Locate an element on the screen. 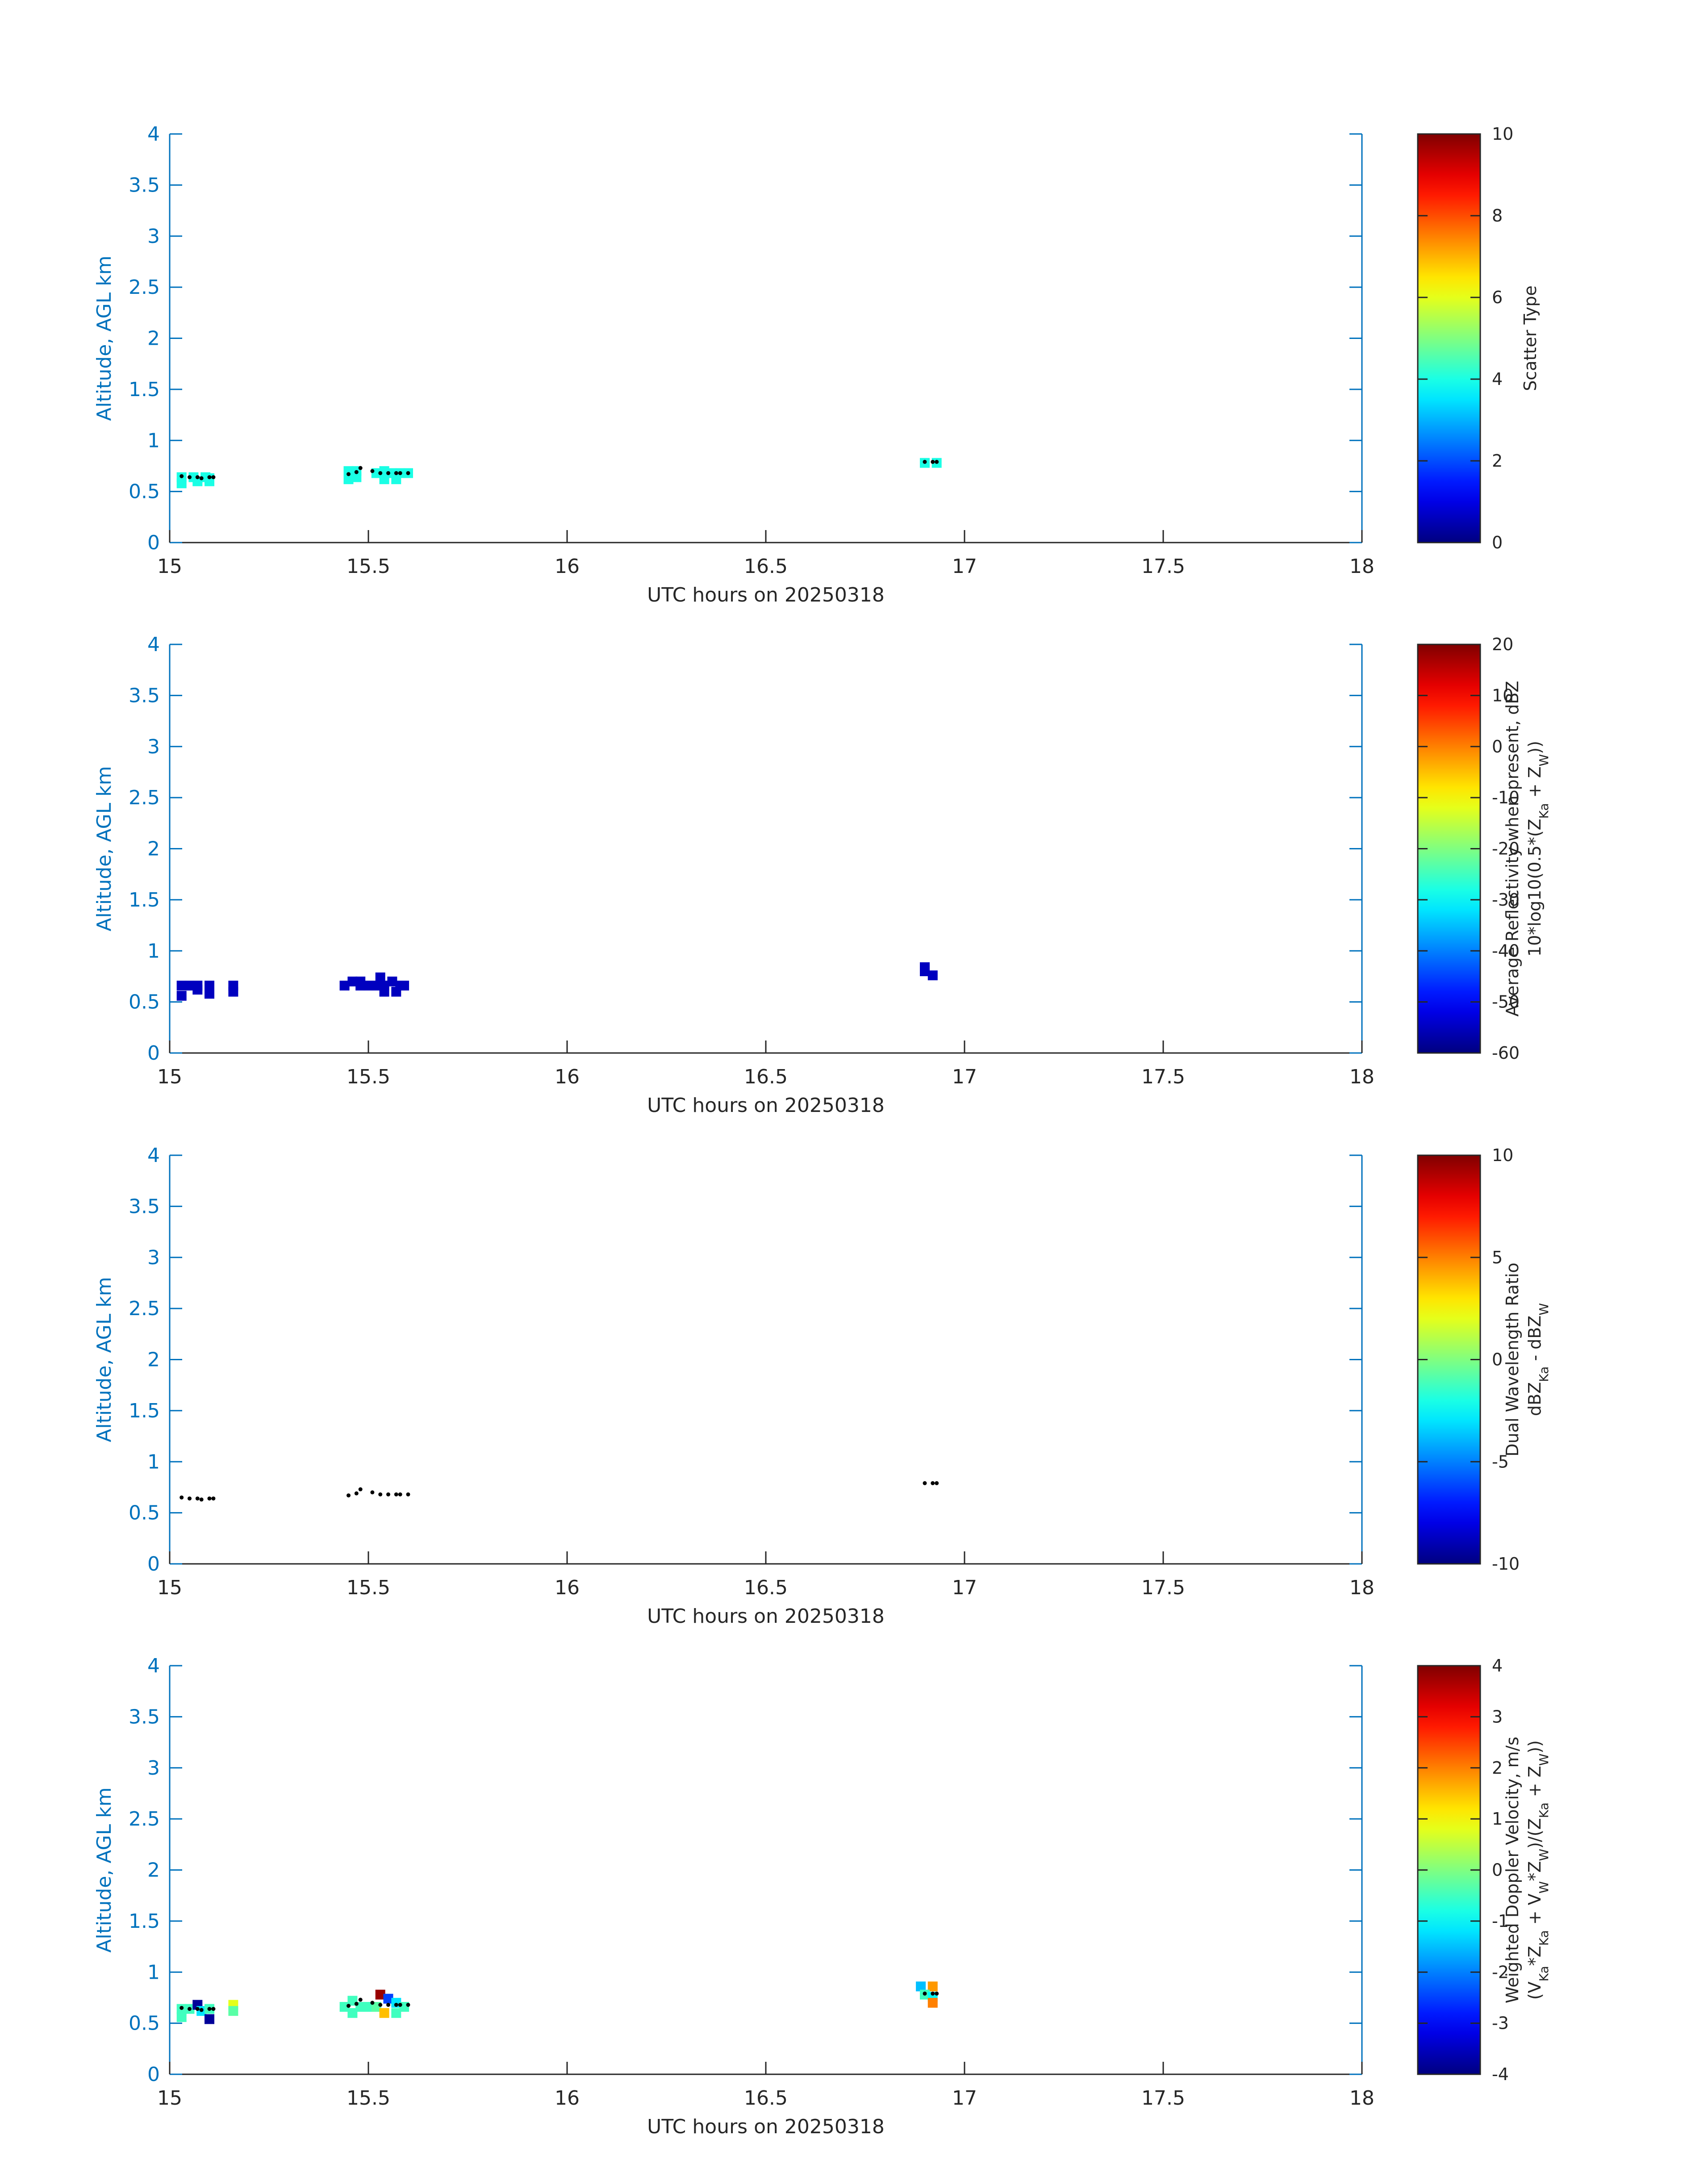 The width and height of the screenshot is (1708, 2177). colorbar-label: Average Reflectivity when present, dBZ is located at coordinates (1512, 849).